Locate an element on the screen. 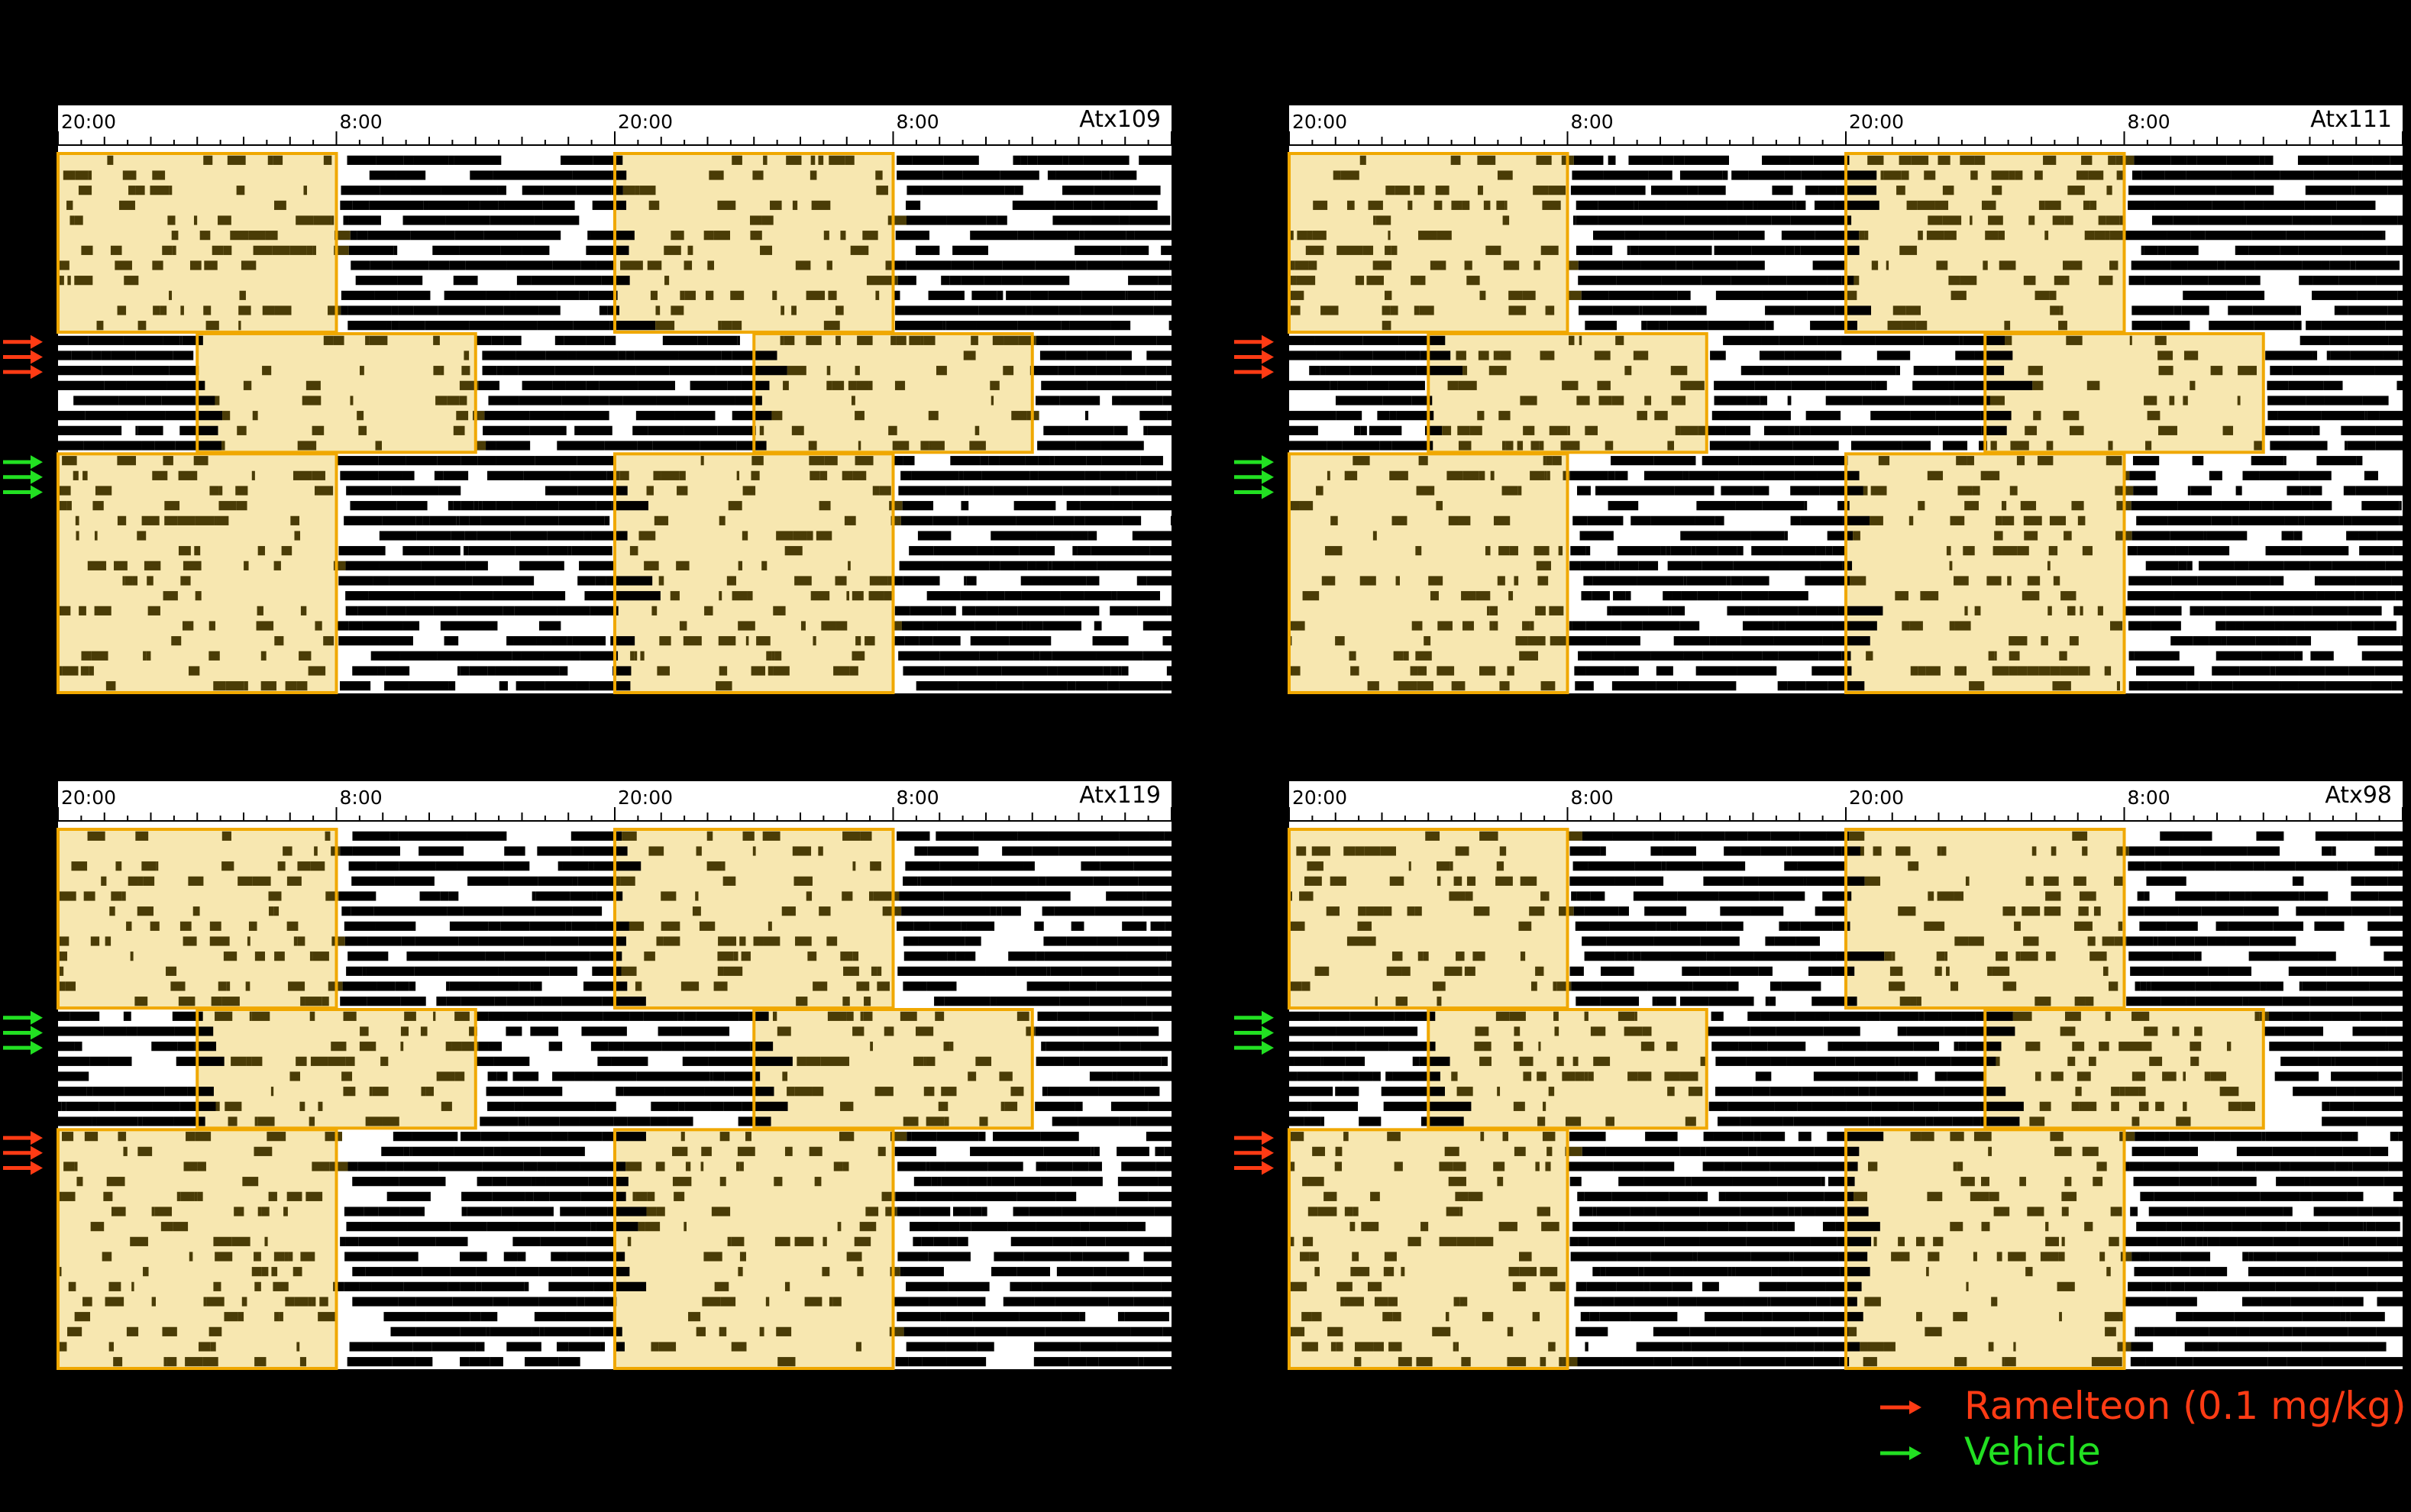  treatment-arrowhead is located at coordinates (1268, 357).